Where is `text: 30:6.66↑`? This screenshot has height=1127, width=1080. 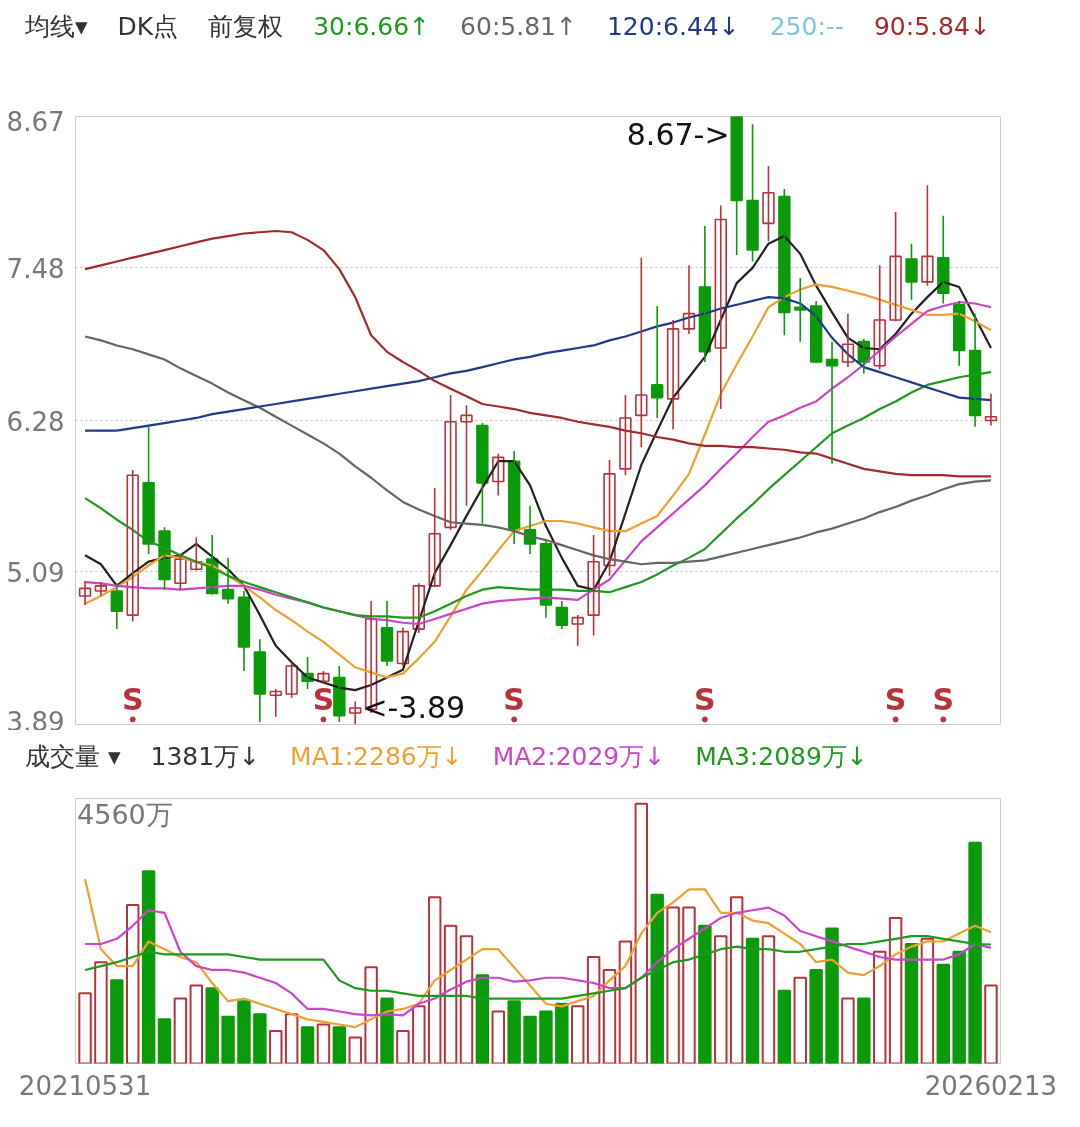
text: 30:6.66↑ is located at coordinates (372, 27).